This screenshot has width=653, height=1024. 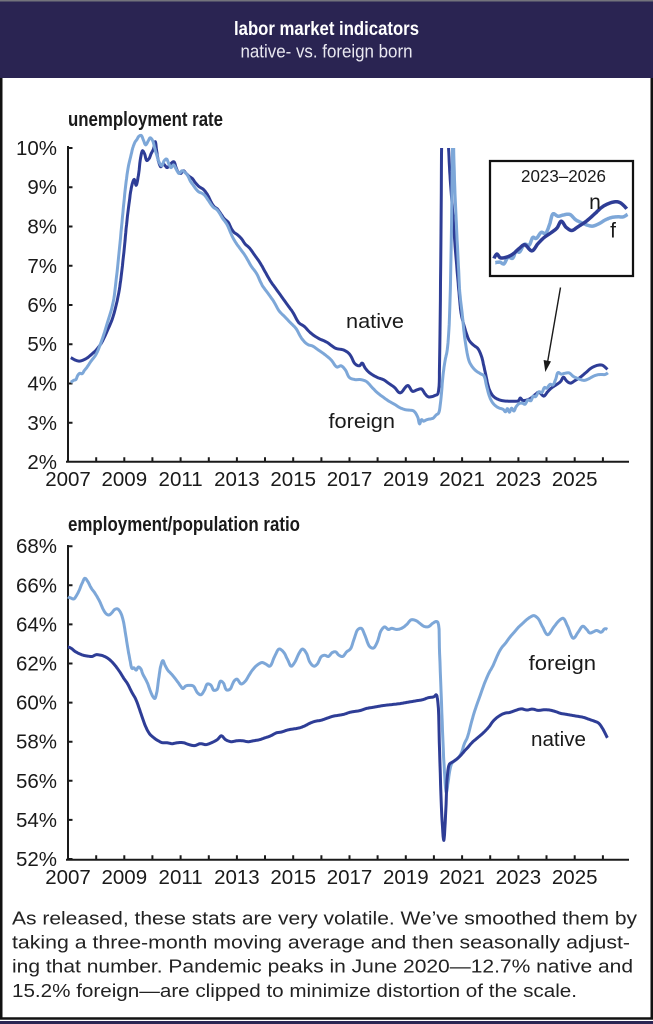 I want to click on svg-text: 3%, so click(x=42, y=423).